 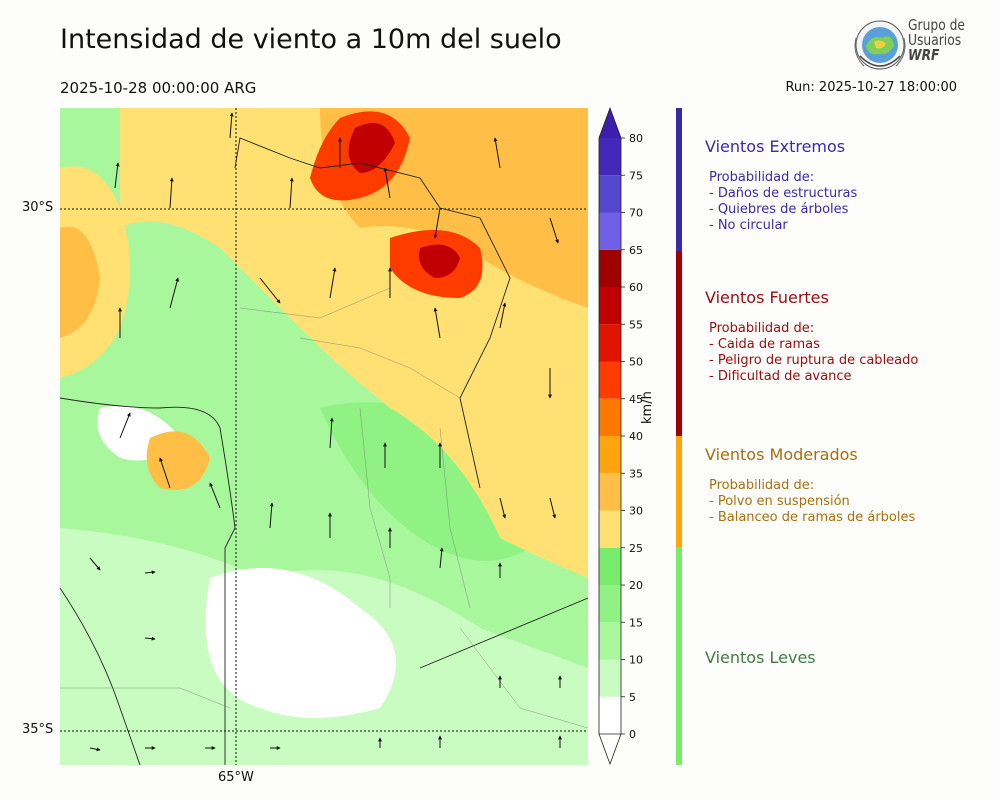 What do you see at coordinates (924, 55) in the screenshot?
I see `logo-line-3: WRF` at bounding box center [924, 55].